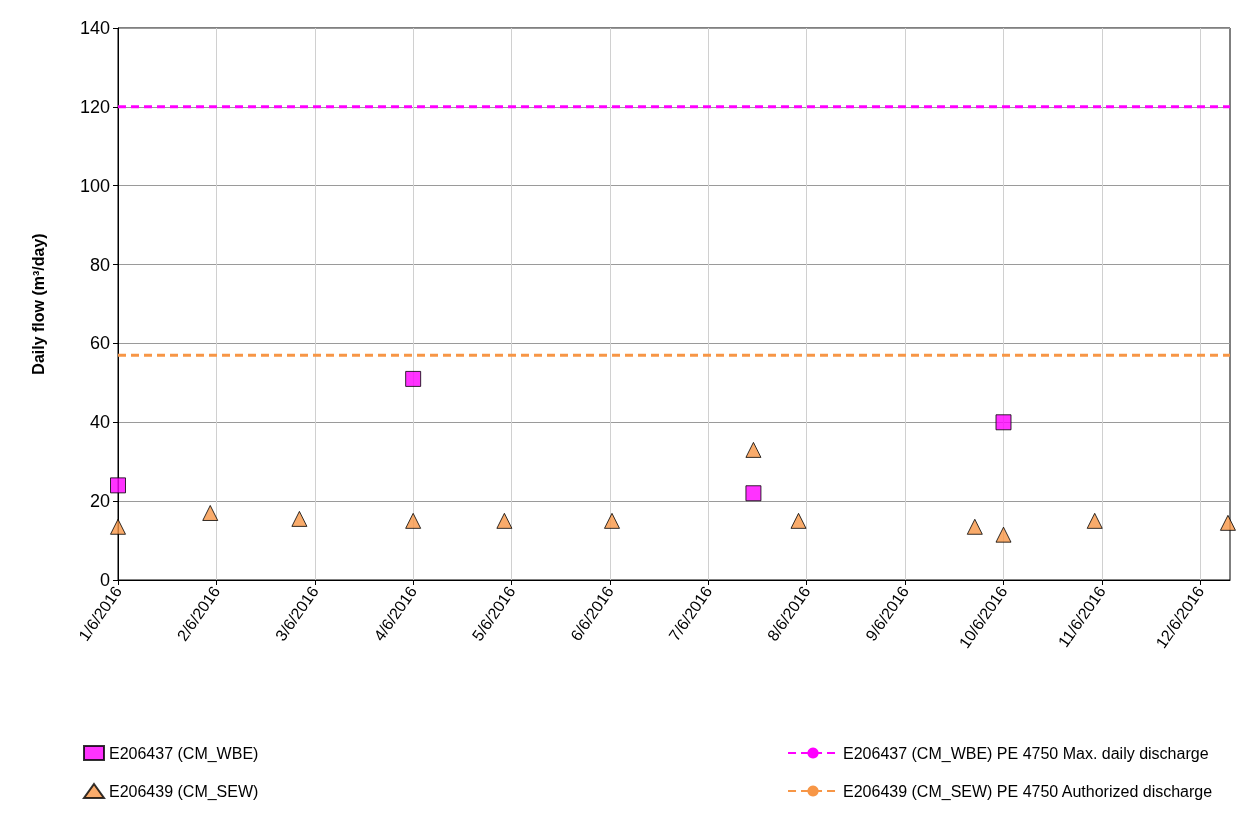 The image size is (1246, 820). What do you see at coordinates (184, 791) in the screenshot?
I see `legend-label: E206439 (CM_SEW)` at bounding box center [184, 791].